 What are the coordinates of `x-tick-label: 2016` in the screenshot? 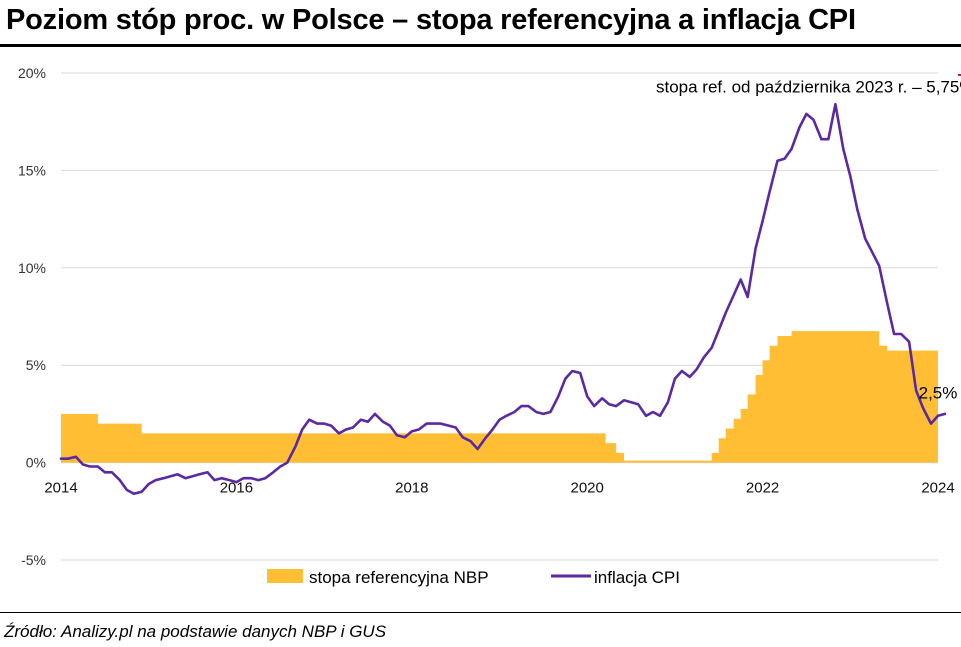 It's located at (236, 488).